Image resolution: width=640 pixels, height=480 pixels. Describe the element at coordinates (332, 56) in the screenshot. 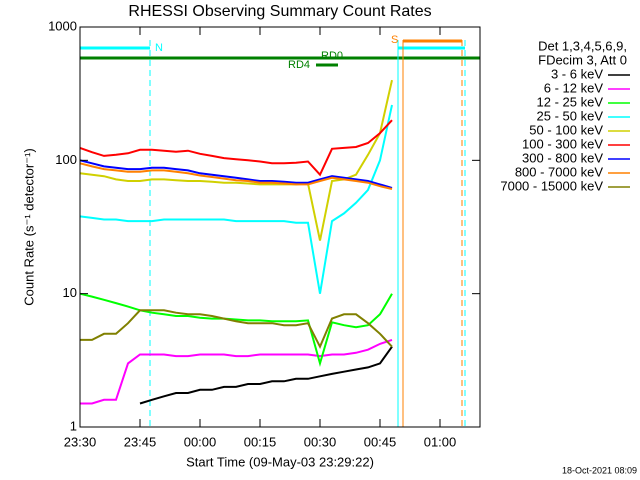

I see `annotation: RD0` at that location.